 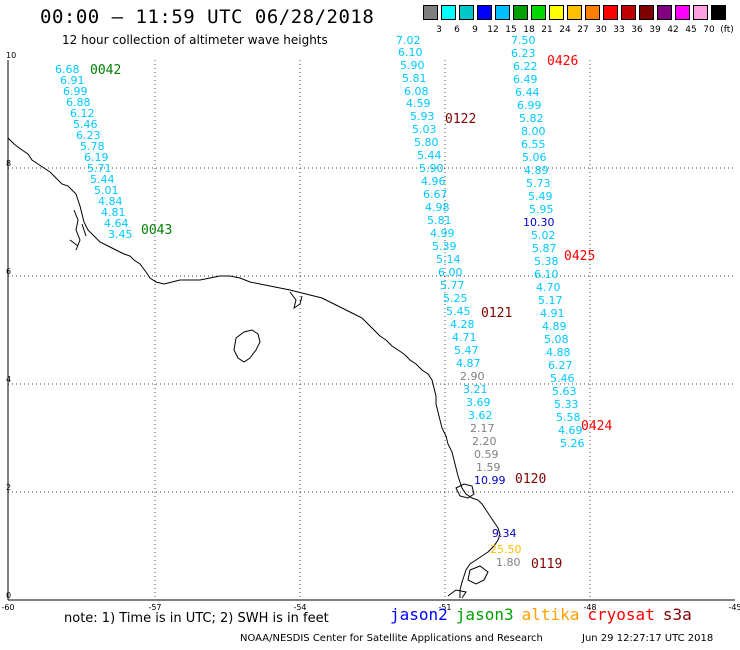 What do you see at coordinates (565, 30) in the screenshot?
I see `color-scale-label: 24` at bounding box center [565, 30].